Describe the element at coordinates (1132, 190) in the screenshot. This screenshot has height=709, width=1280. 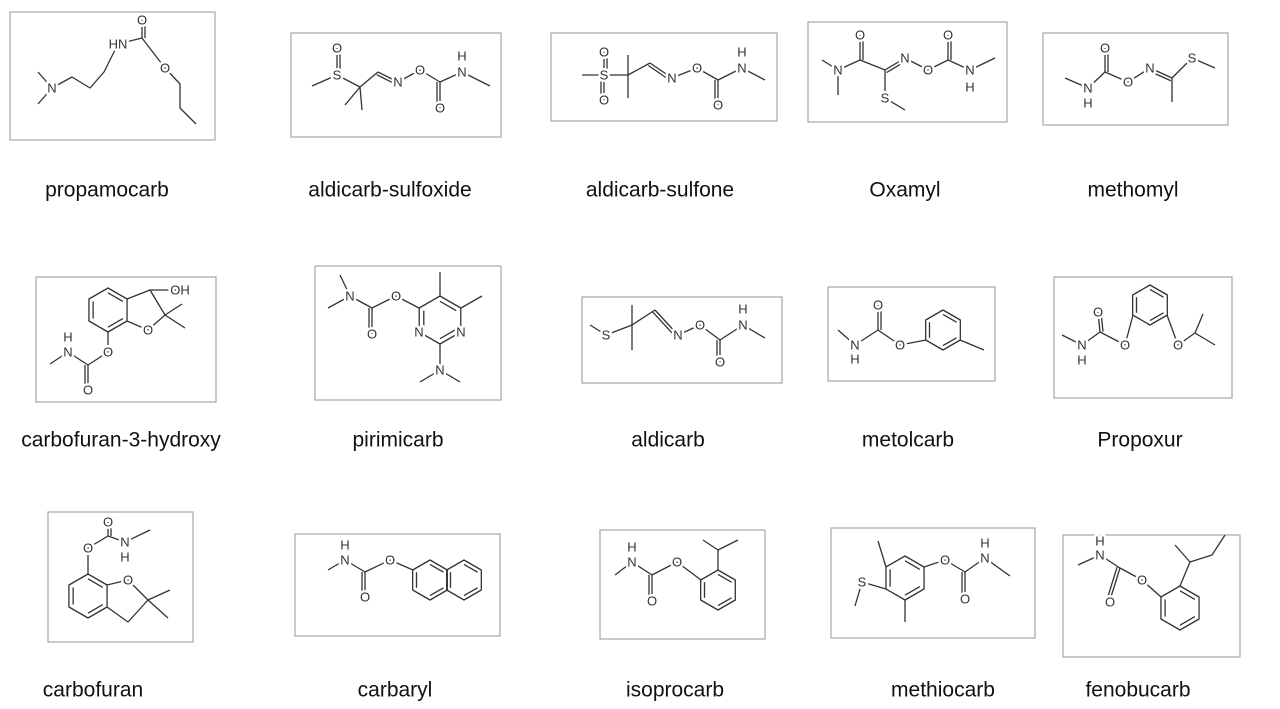
I see `compound-name: methomyl` at that location.